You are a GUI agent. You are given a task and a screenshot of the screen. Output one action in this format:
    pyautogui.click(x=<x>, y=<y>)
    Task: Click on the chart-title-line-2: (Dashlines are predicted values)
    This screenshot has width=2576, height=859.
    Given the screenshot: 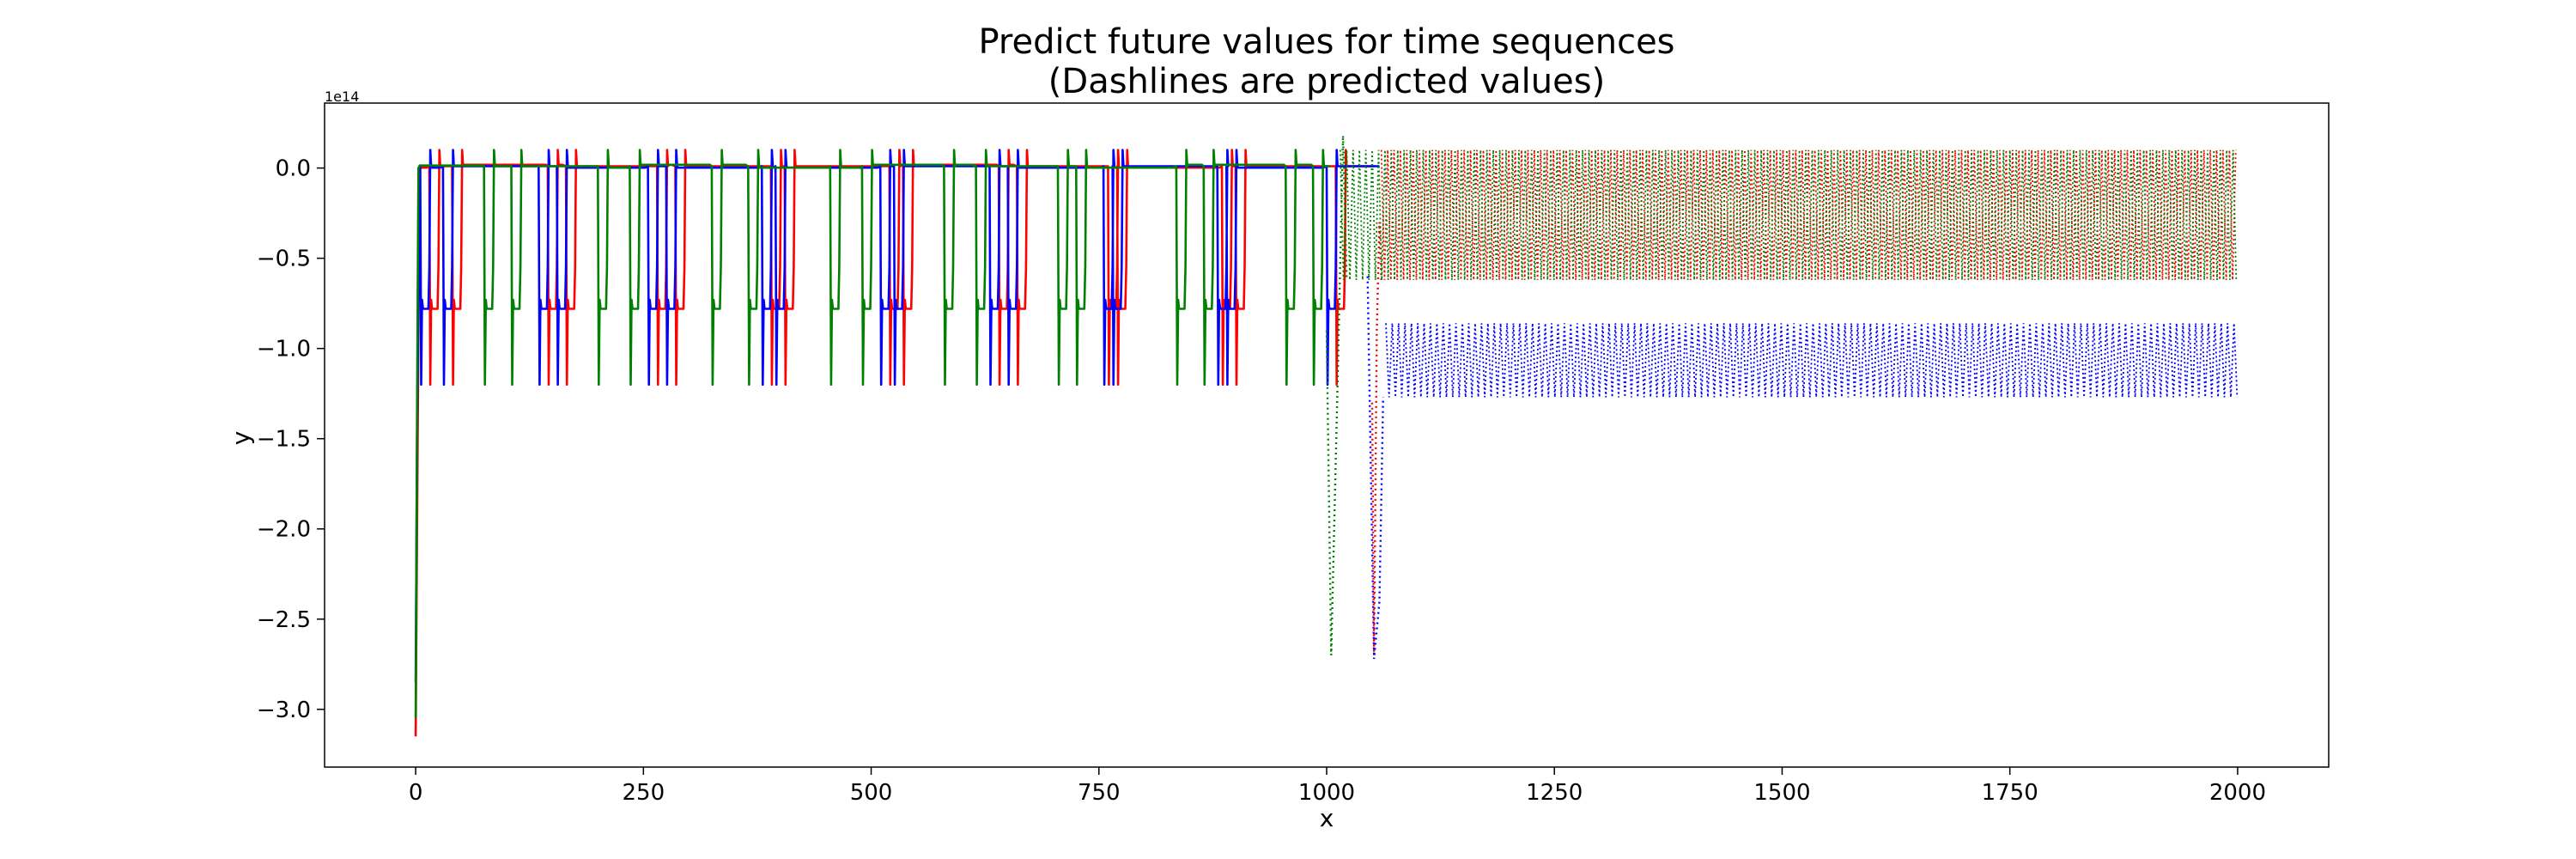 What is the action you would take?
    pyautogui.click(x=1327, y=81)
    